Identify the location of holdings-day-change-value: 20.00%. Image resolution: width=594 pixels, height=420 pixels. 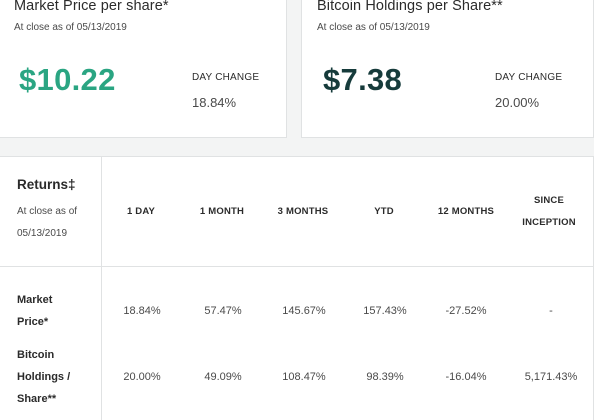
(517, 102).